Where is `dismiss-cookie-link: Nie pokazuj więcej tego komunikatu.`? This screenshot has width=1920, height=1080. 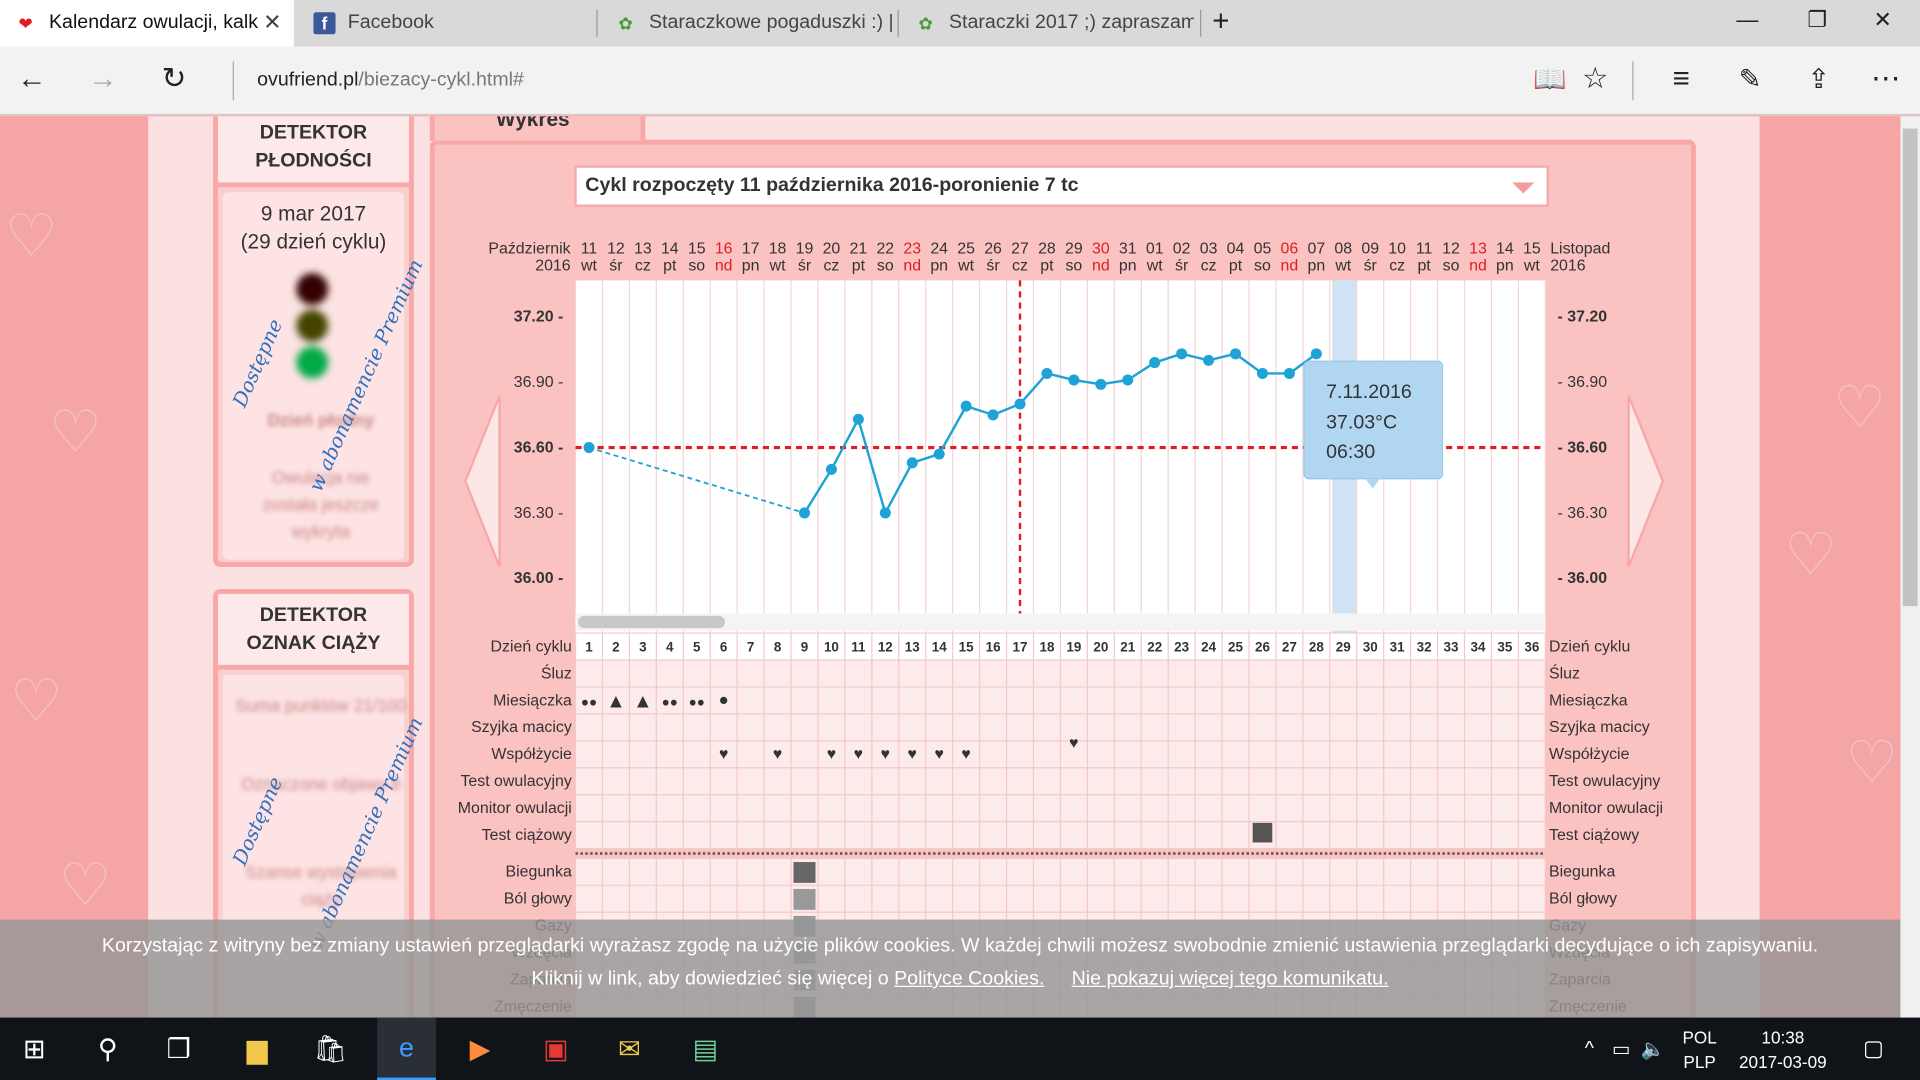 dismiss-cookie-link: Nie pokazuj więcej tego komunikatu. is located at coordinates (1230, 979).